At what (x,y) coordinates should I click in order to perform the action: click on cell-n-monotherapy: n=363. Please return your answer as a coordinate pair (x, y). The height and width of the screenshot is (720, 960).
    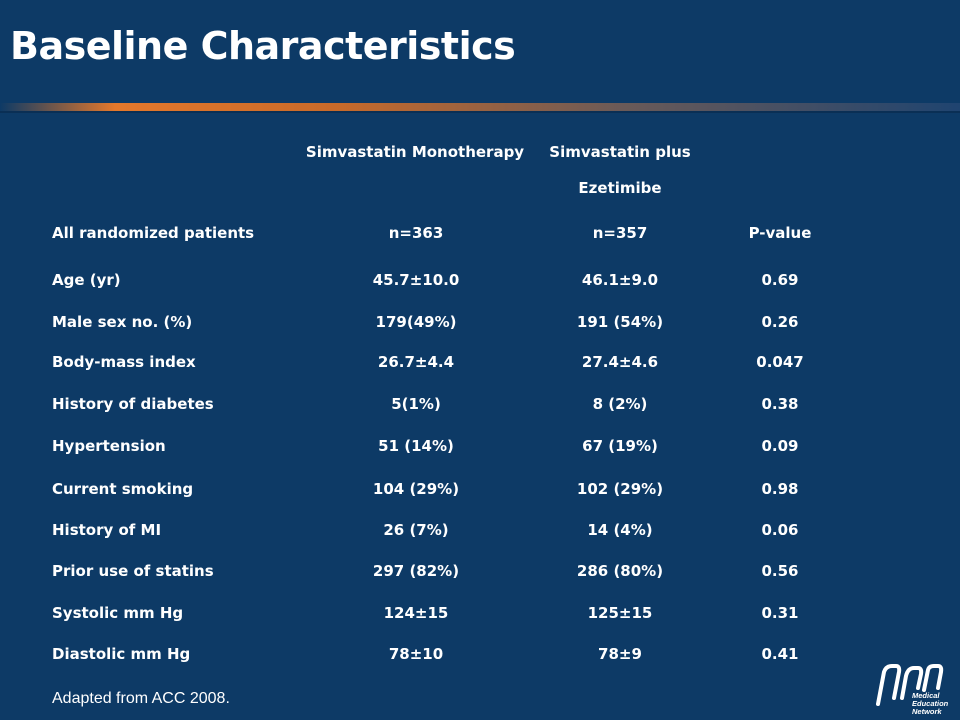
    Looking at the image, I should click on (416, 233).